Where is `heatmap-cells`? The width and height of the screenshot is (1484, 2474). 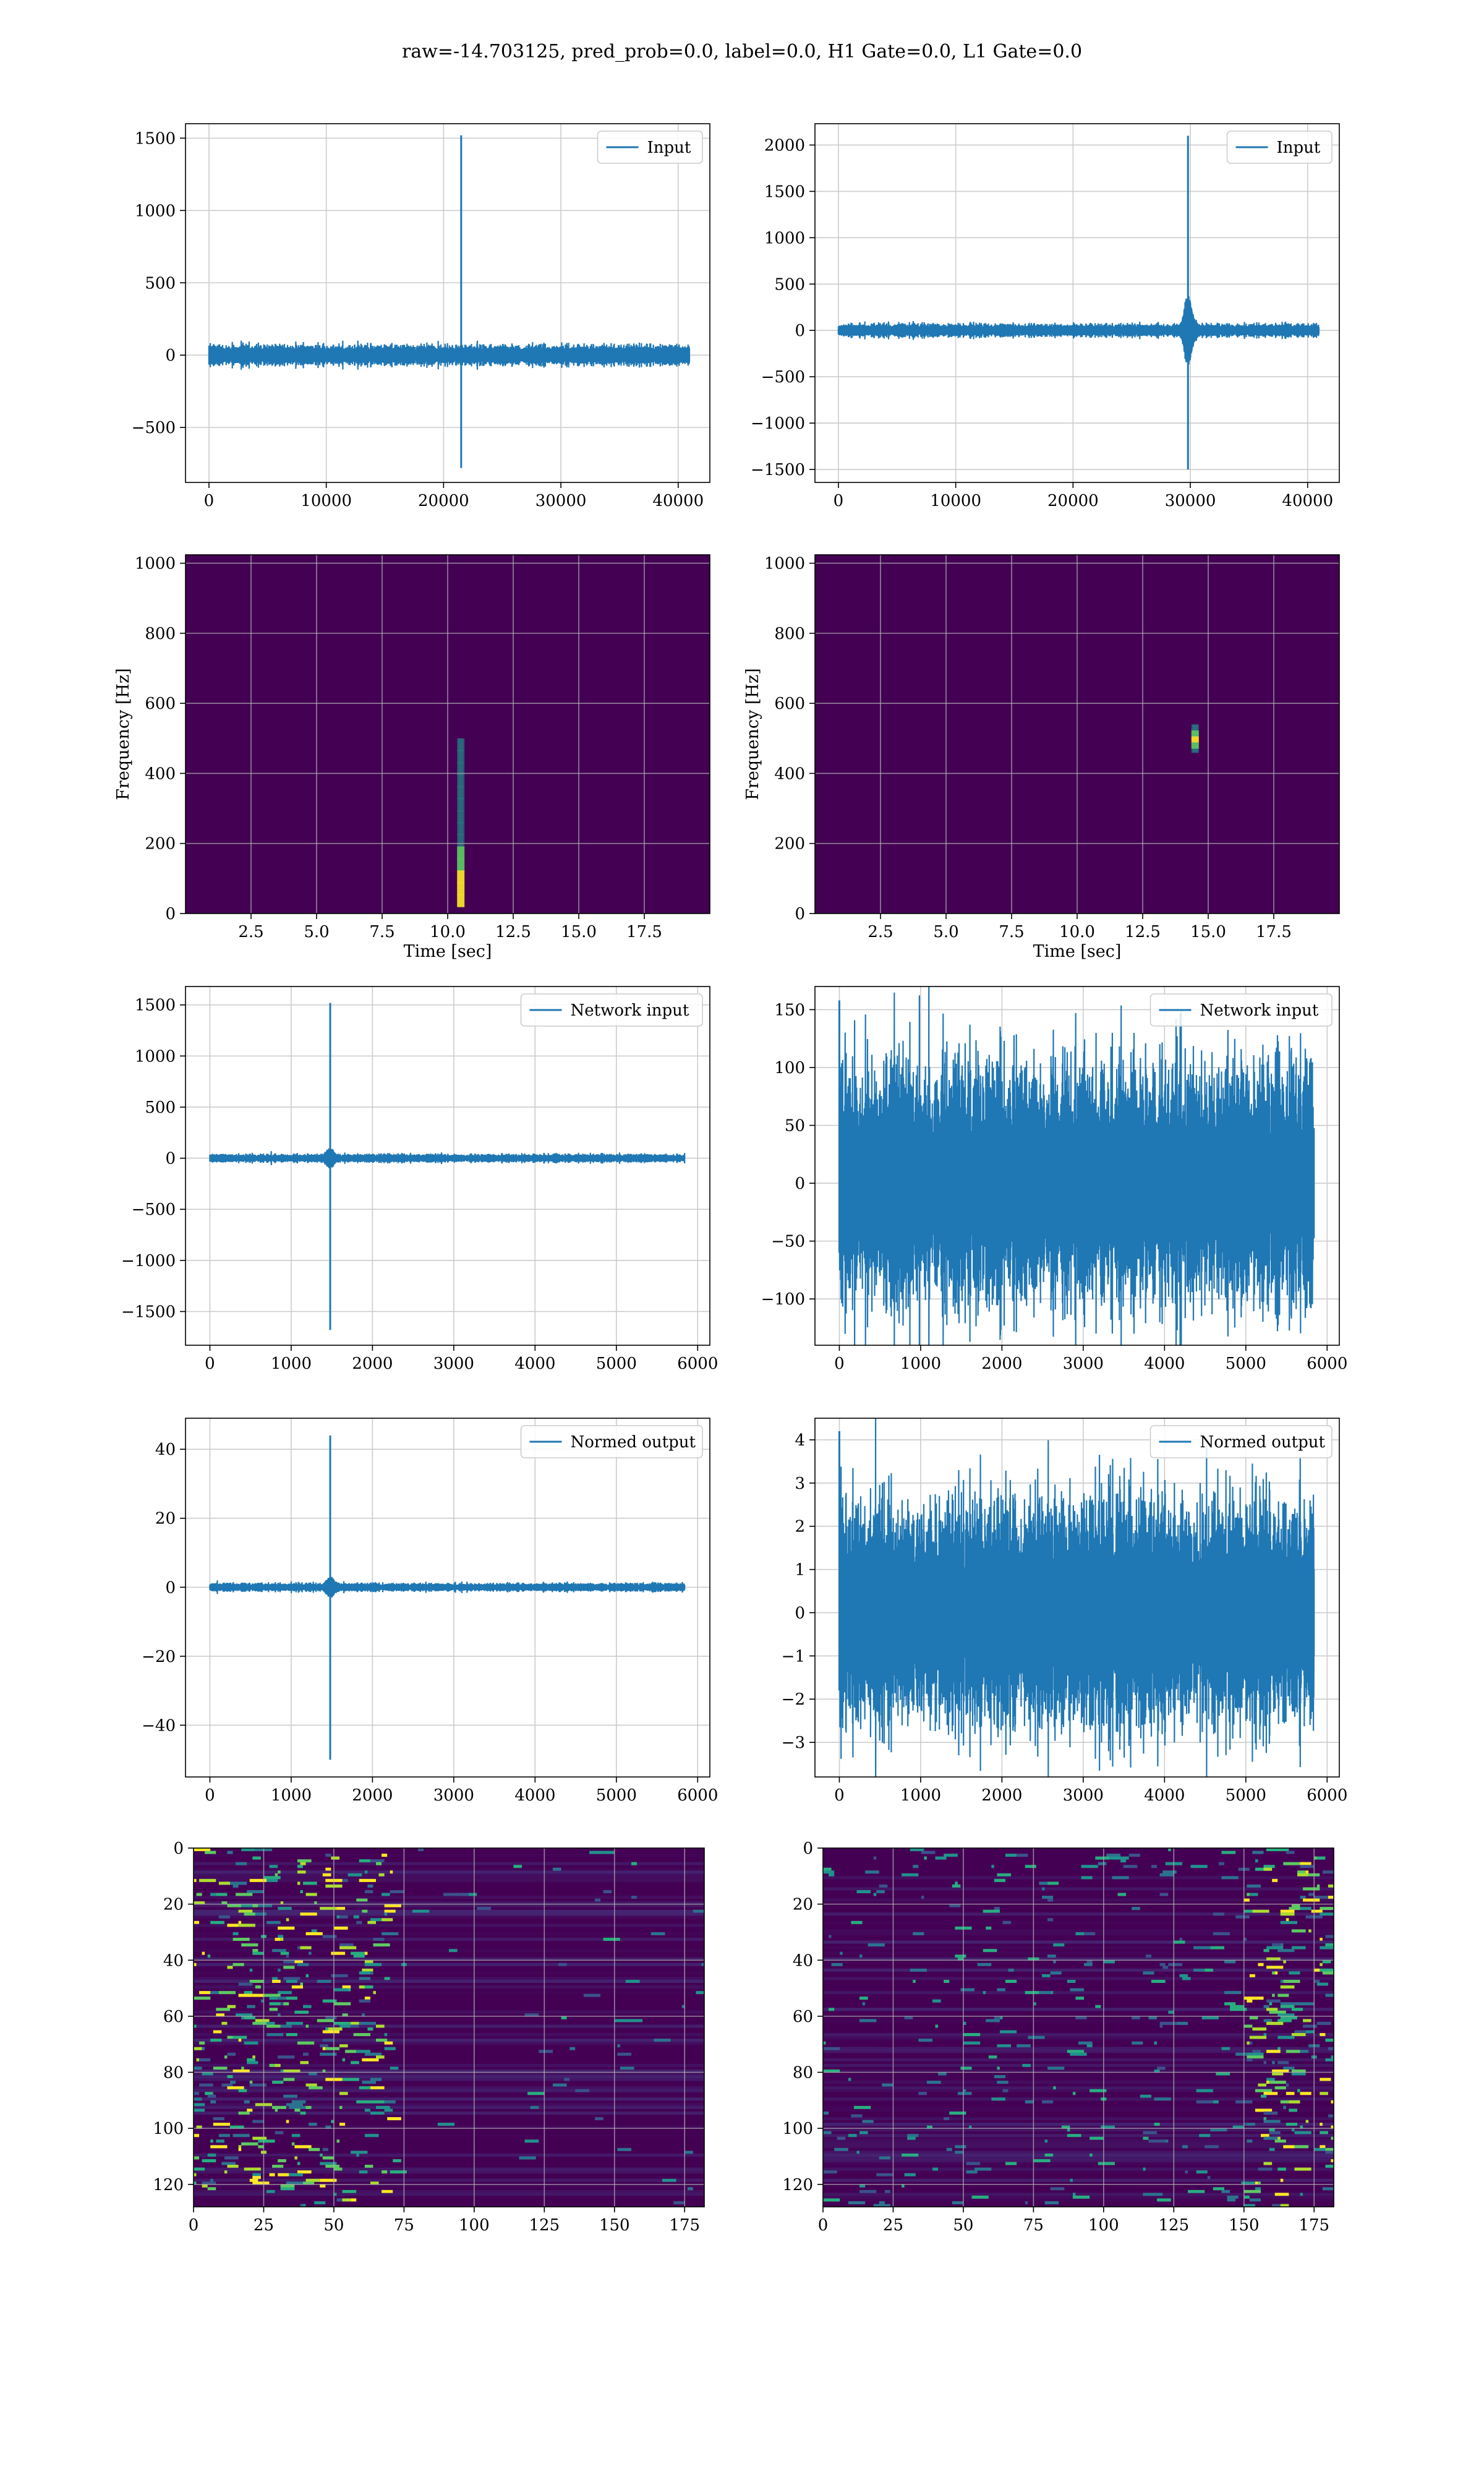
heatmap-cells is located at coordinates (1195, 738).